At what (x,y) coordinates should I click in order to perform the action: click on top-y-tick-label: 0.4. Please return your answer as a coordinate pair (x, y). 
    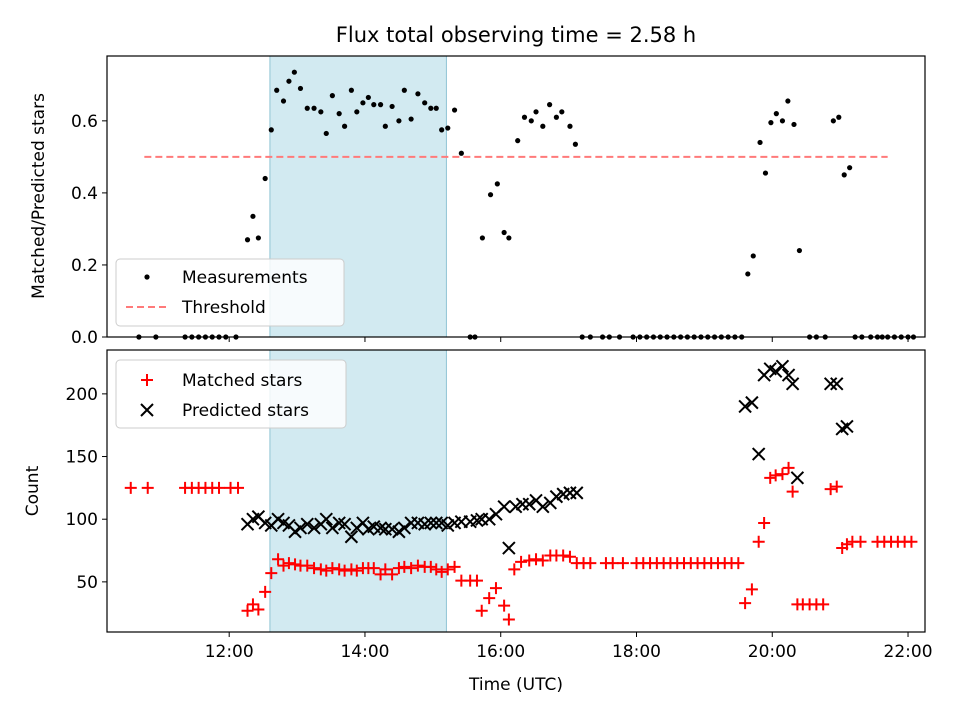
    Looking at the image, I should click on (84, 194).